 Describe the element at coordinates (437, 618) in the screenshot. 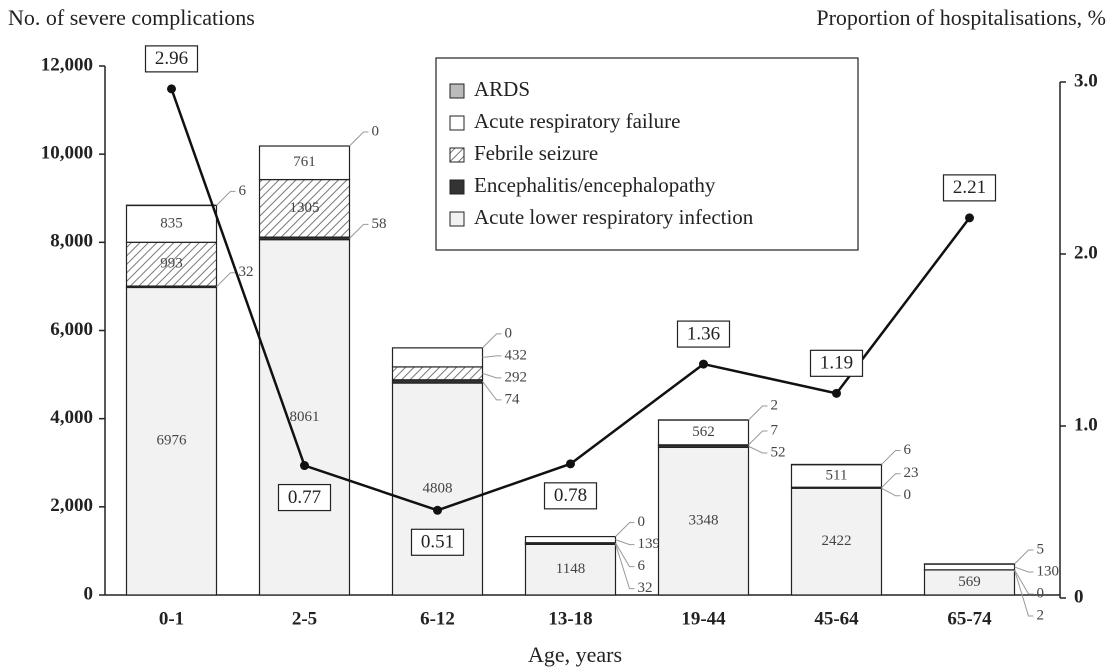

I see `x-tick-label: 6-12` at that location.